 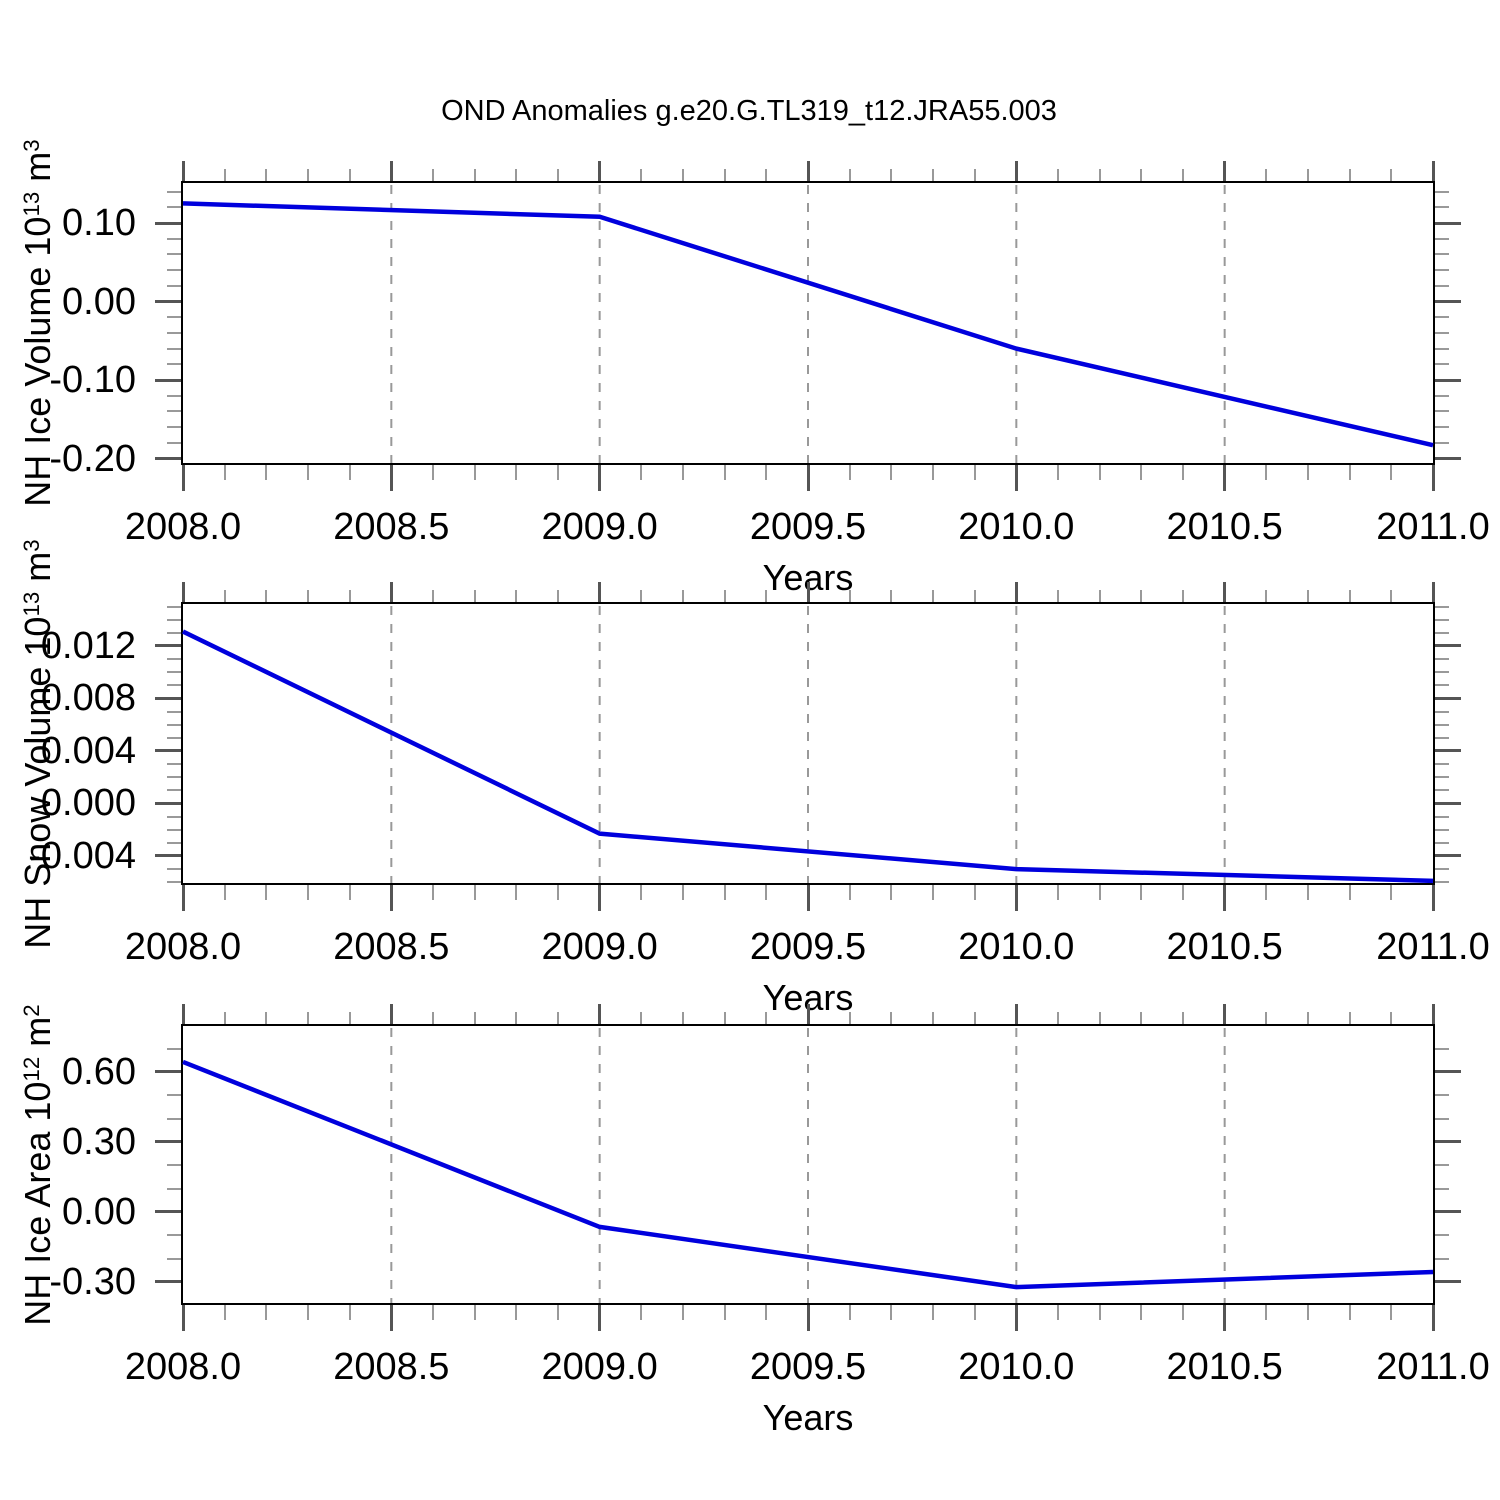 I want to click on y-axis-title-superscript: 12, so click(x=31, y=1069).